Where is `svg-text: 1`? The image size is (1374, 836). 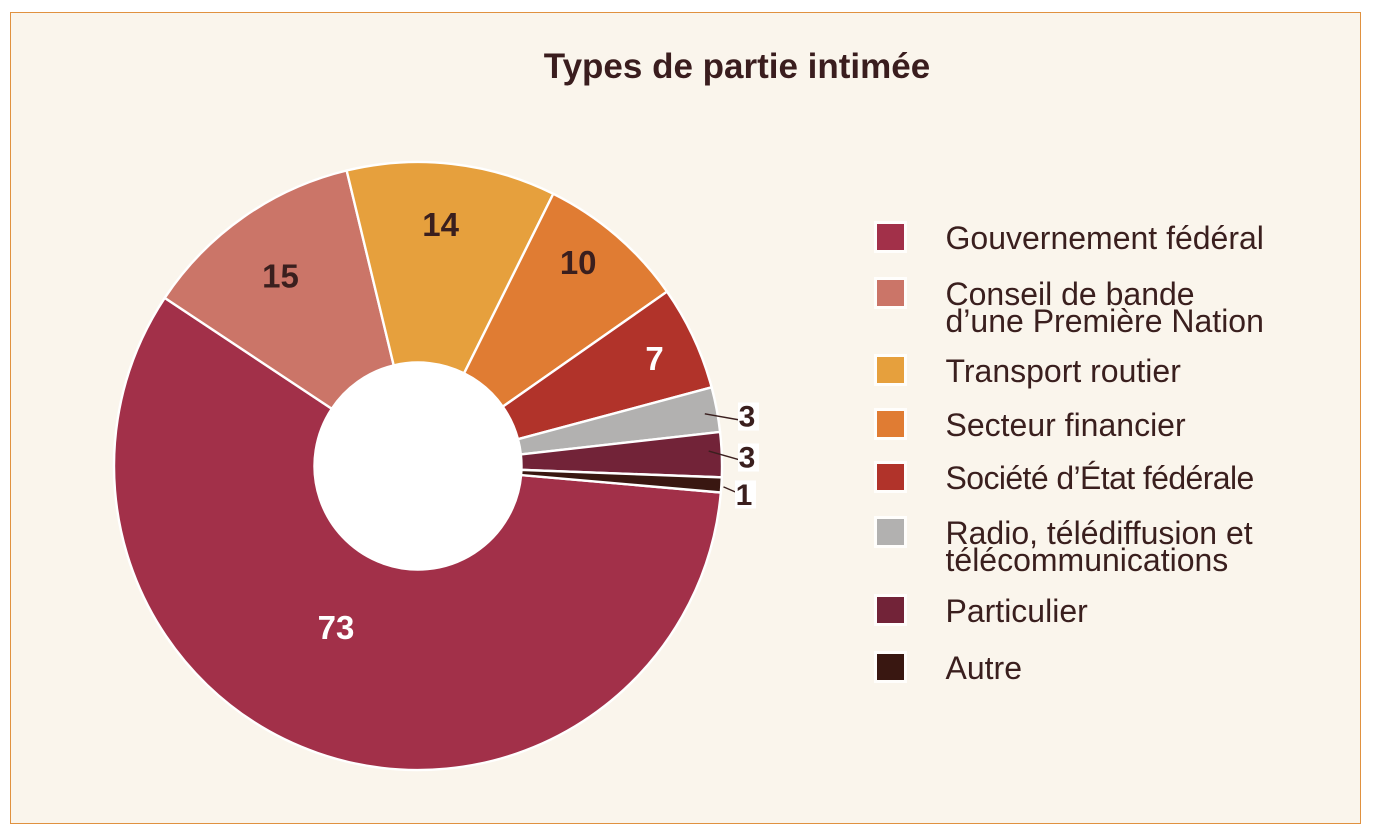
svg-text: 1 is located at coordinates (744, 495).